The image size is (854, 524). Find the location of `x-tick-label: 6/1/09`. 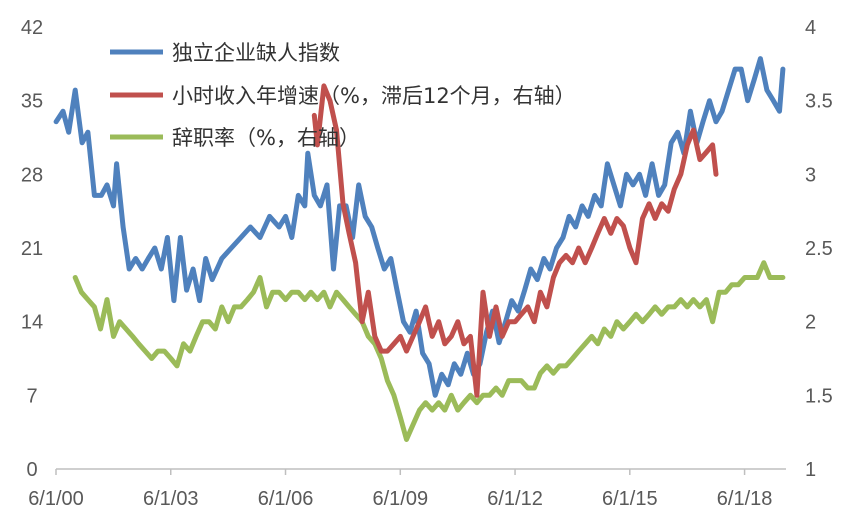

x-tick-label: 6/1/09 is located at coordinates (400, 499).